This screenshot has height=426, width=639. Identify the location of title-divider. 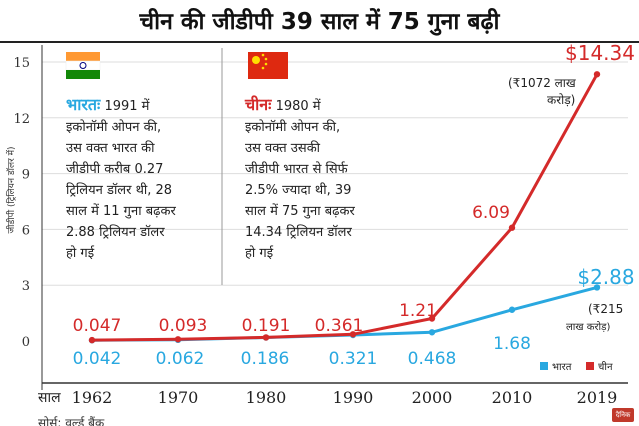
(319, 42).